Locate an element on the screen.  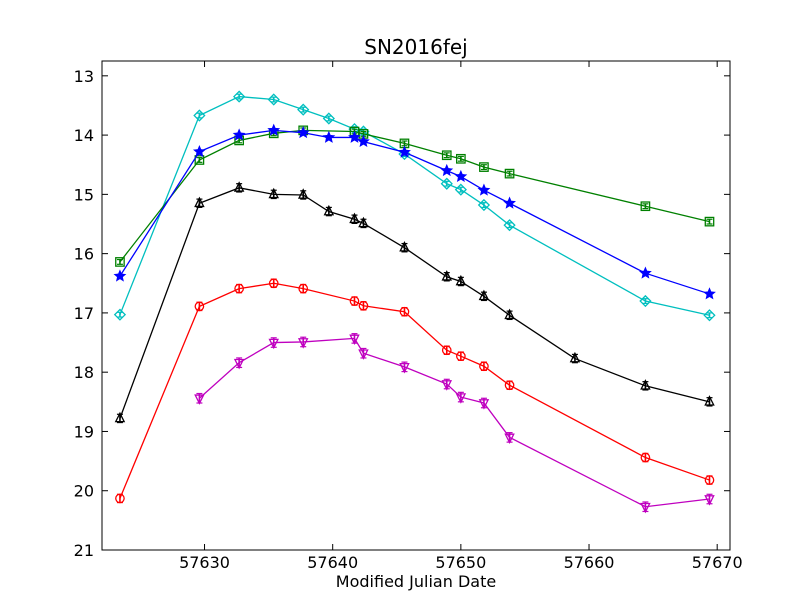
y-tick-label: 20 is located at coordinates (84, 491).